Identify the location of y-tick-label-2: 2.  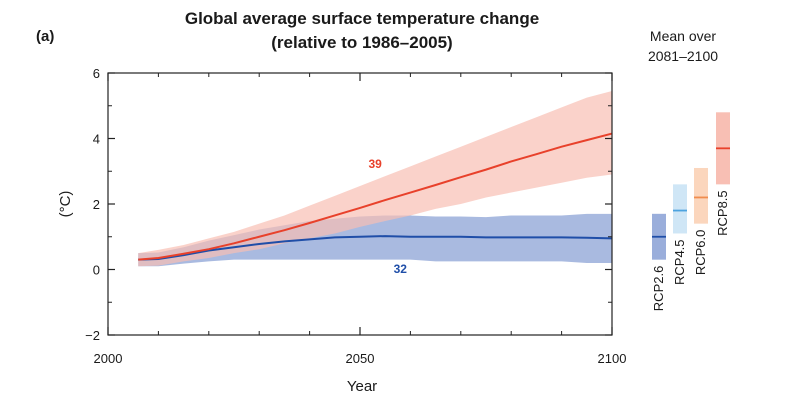
(96, 204).